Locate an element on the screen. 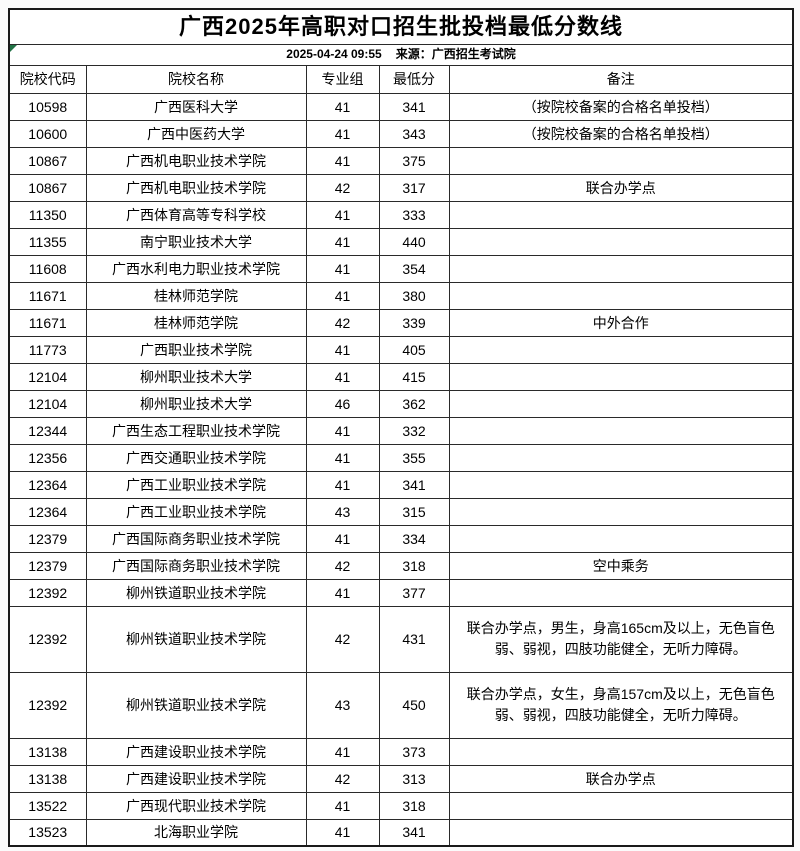 This screenshot has height=851, width=800. table-row: 10867 广西机电职业技术学院 42 317 联合办学点 is located at coordinates (401, 187).